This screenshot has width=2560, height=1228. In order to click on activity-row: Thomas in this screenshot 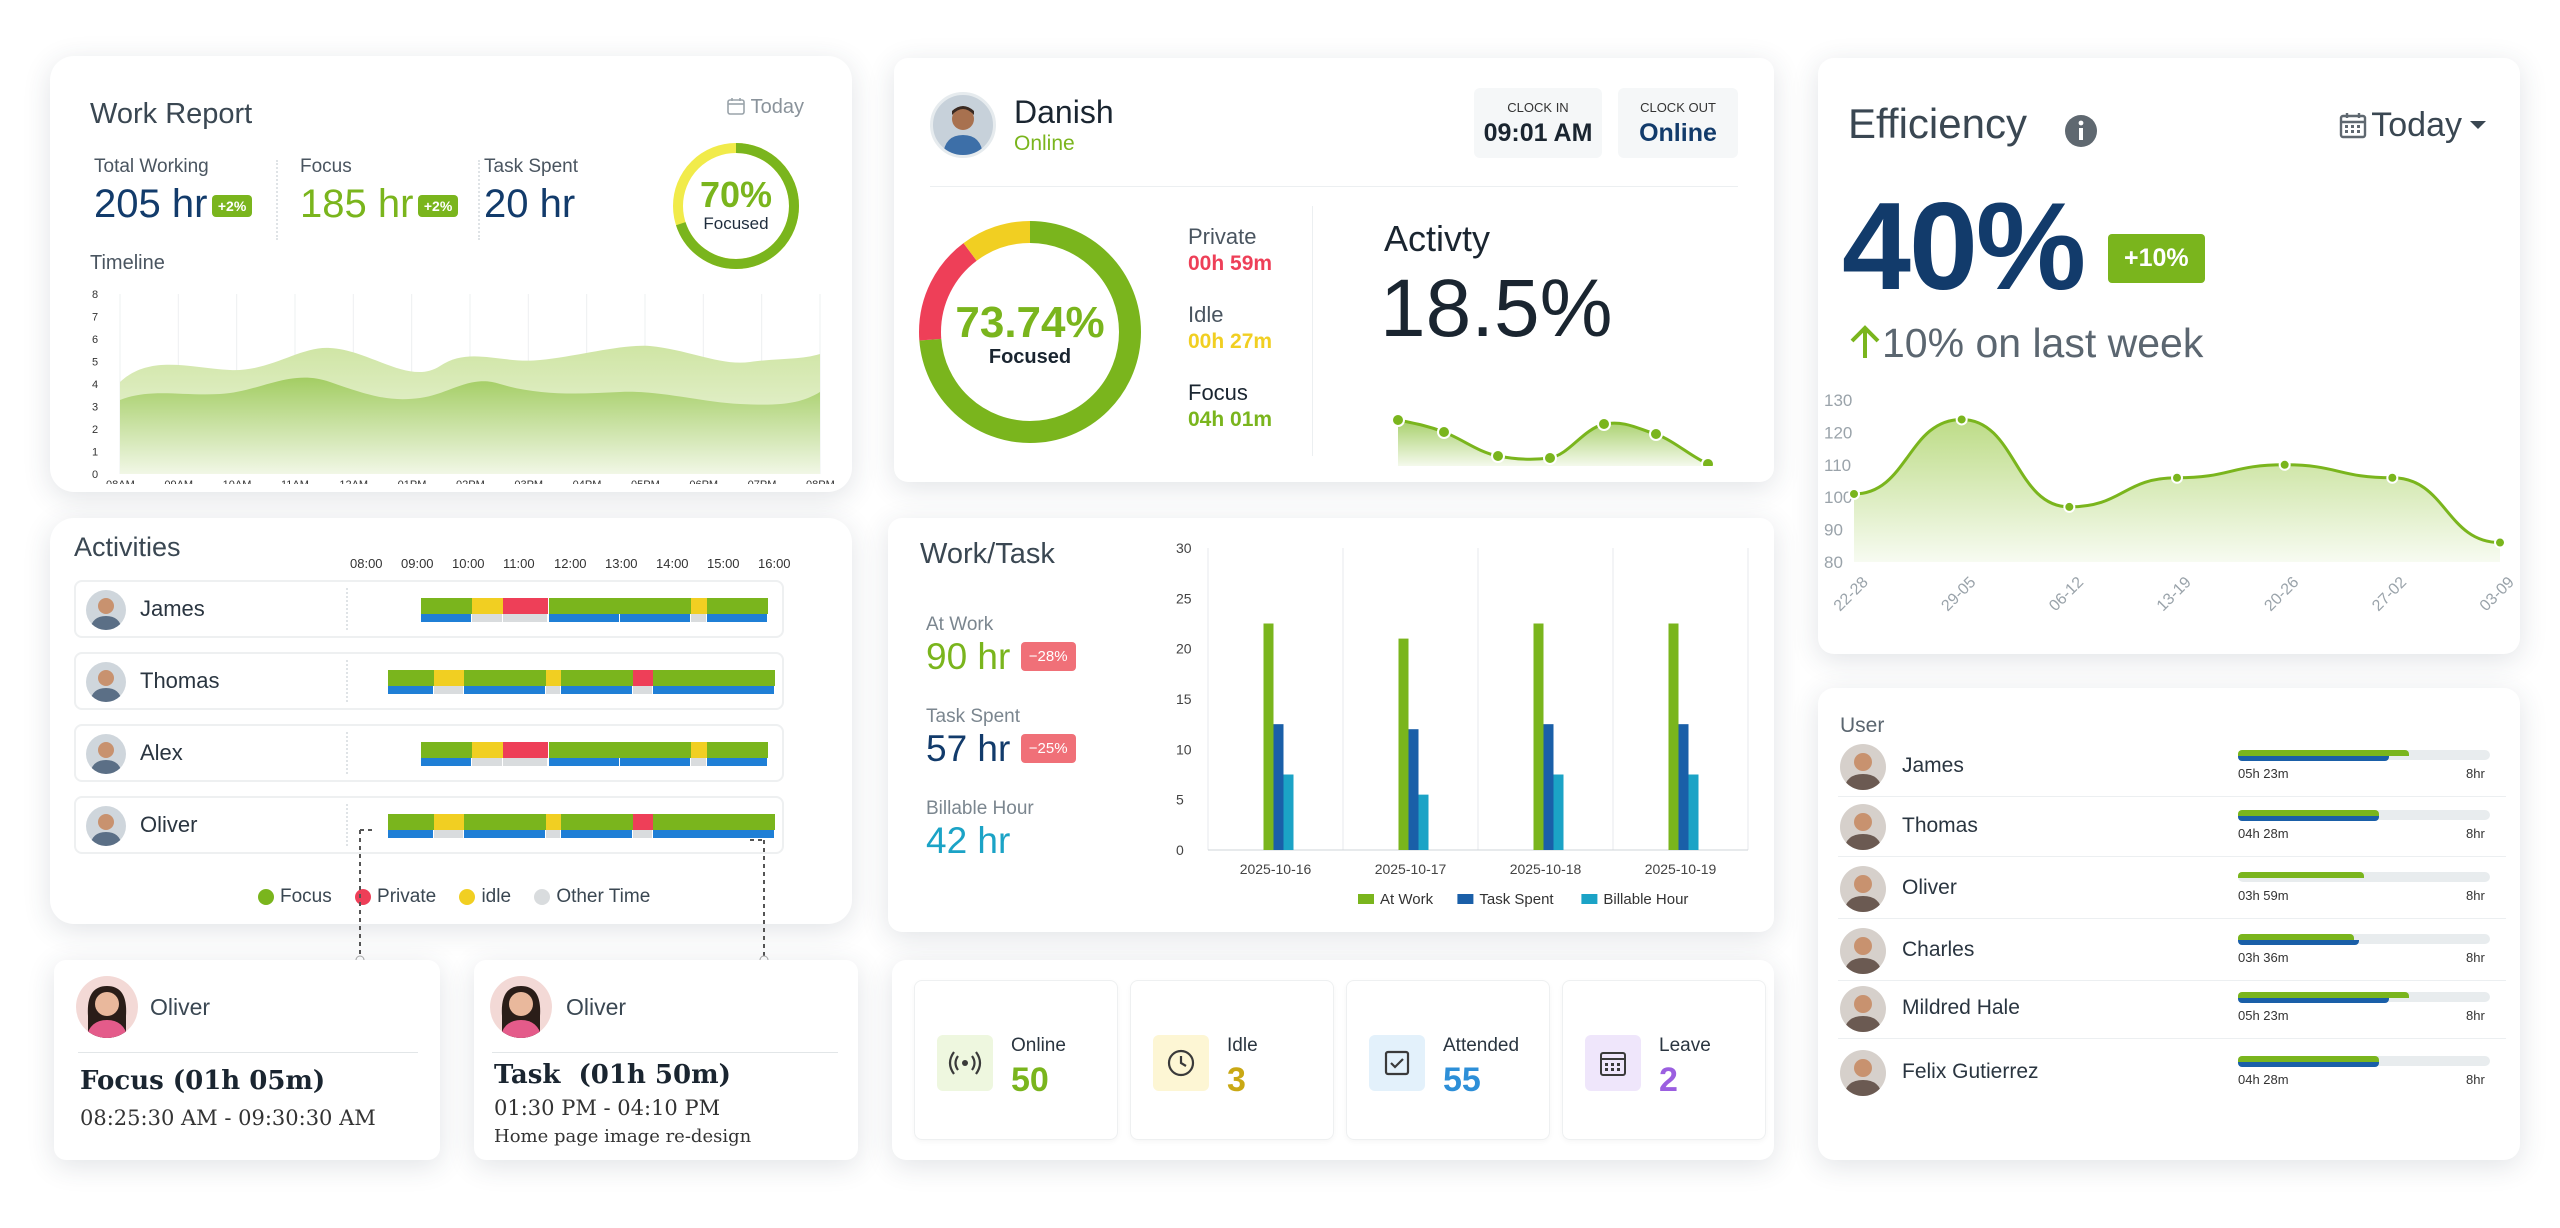, I will do `click(429, 681)`.